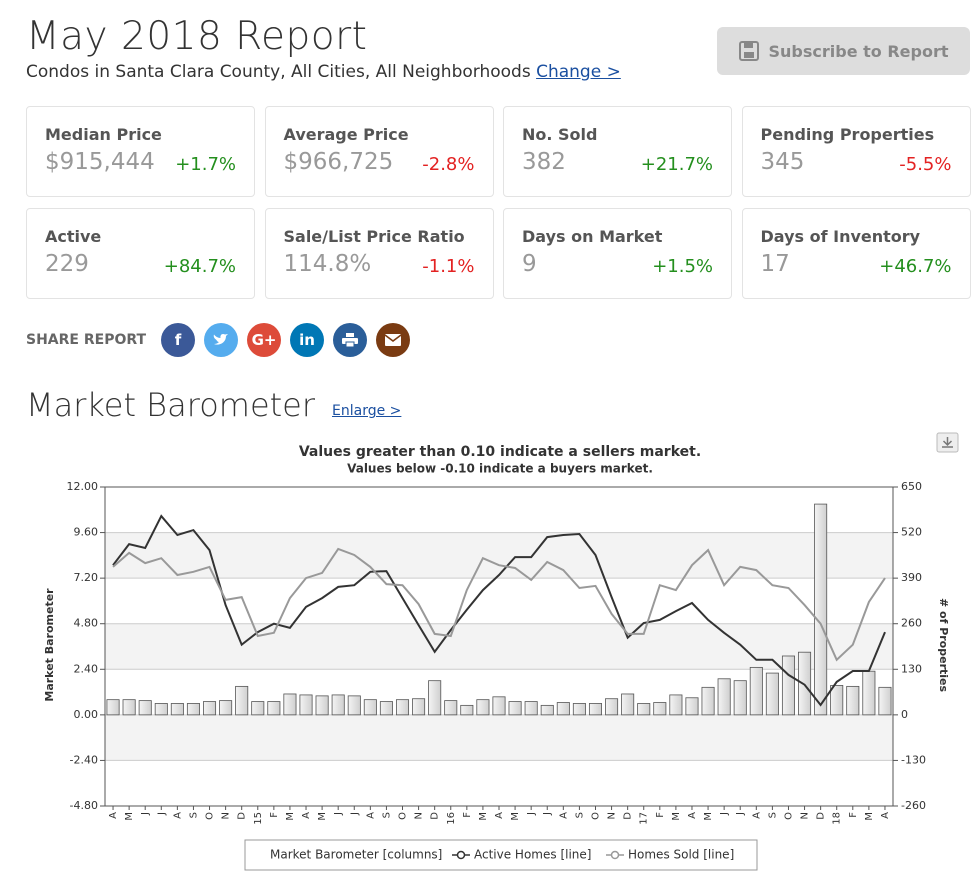 The width and height of the screenshot is (976, 875). What do you see at coordinates (911, 577) in the screenshot?
I see `y2-tick-label: 390` at bounding box center [911, 577].